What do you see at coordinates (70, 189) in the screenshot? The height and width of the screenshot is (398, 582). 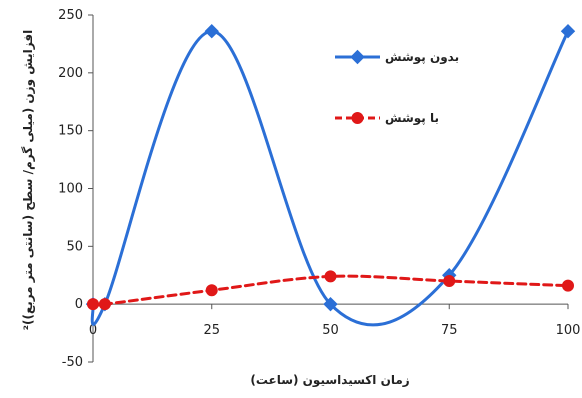 I see `y-tick-label: 100` at bounding box center [70, 189].